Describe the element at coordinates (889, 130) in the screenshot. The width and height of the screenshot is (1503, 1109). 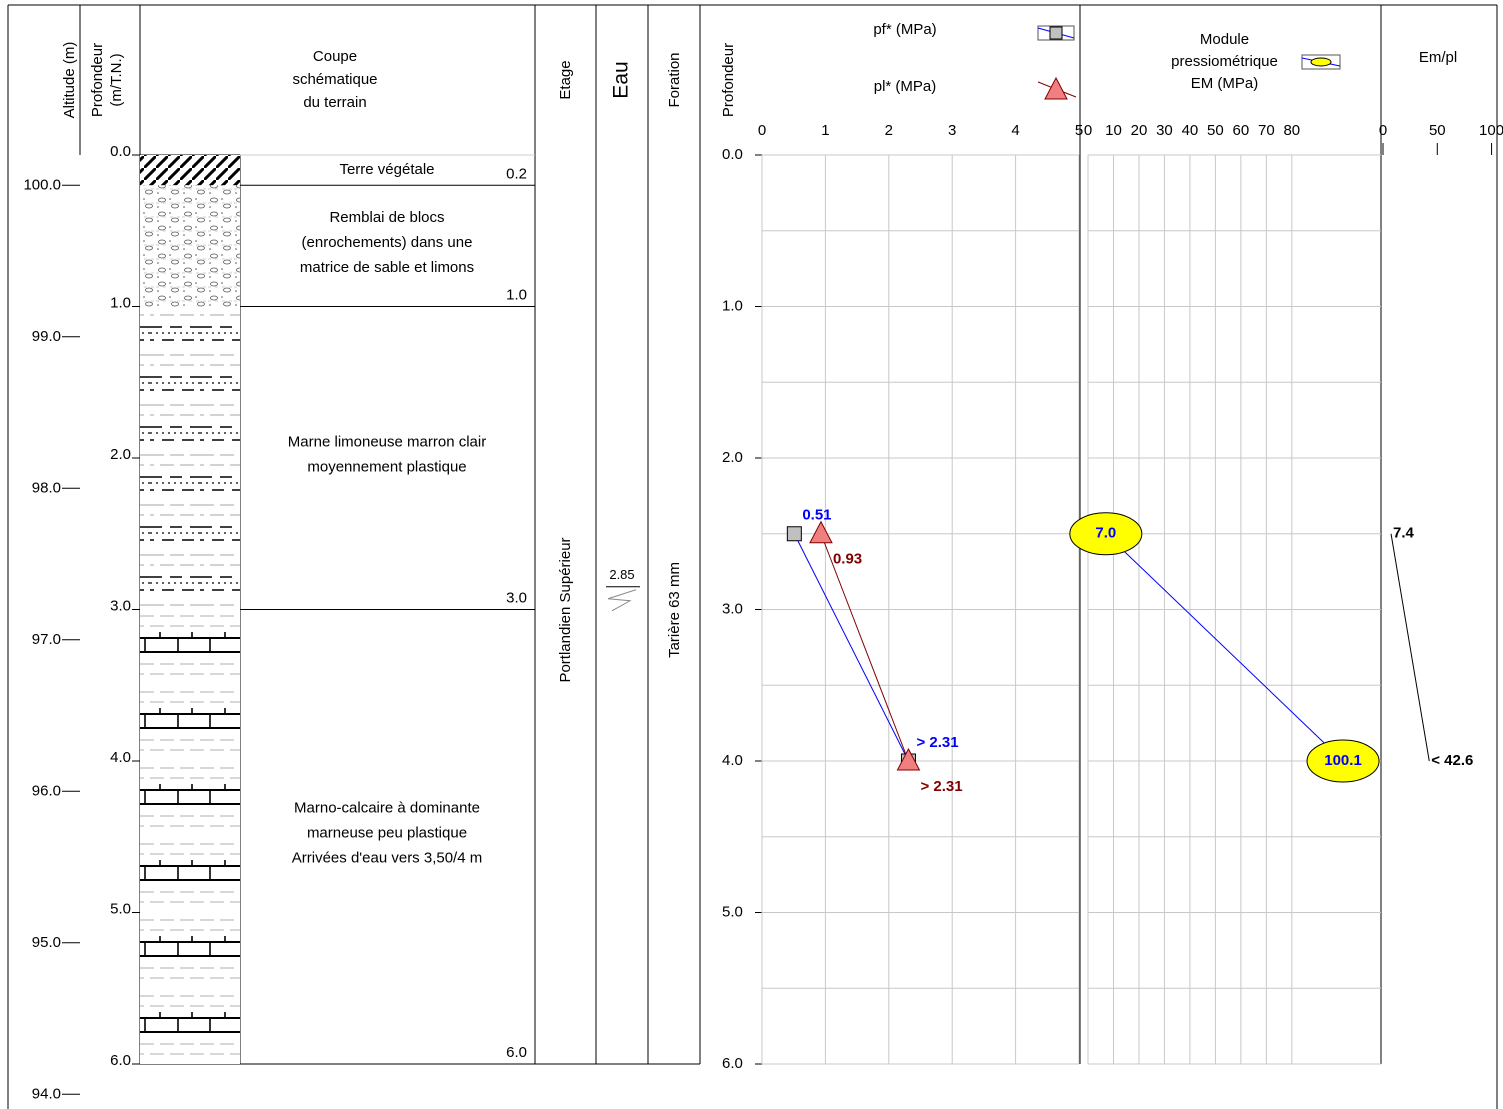
I see `x-tick-label: 2` at that location.